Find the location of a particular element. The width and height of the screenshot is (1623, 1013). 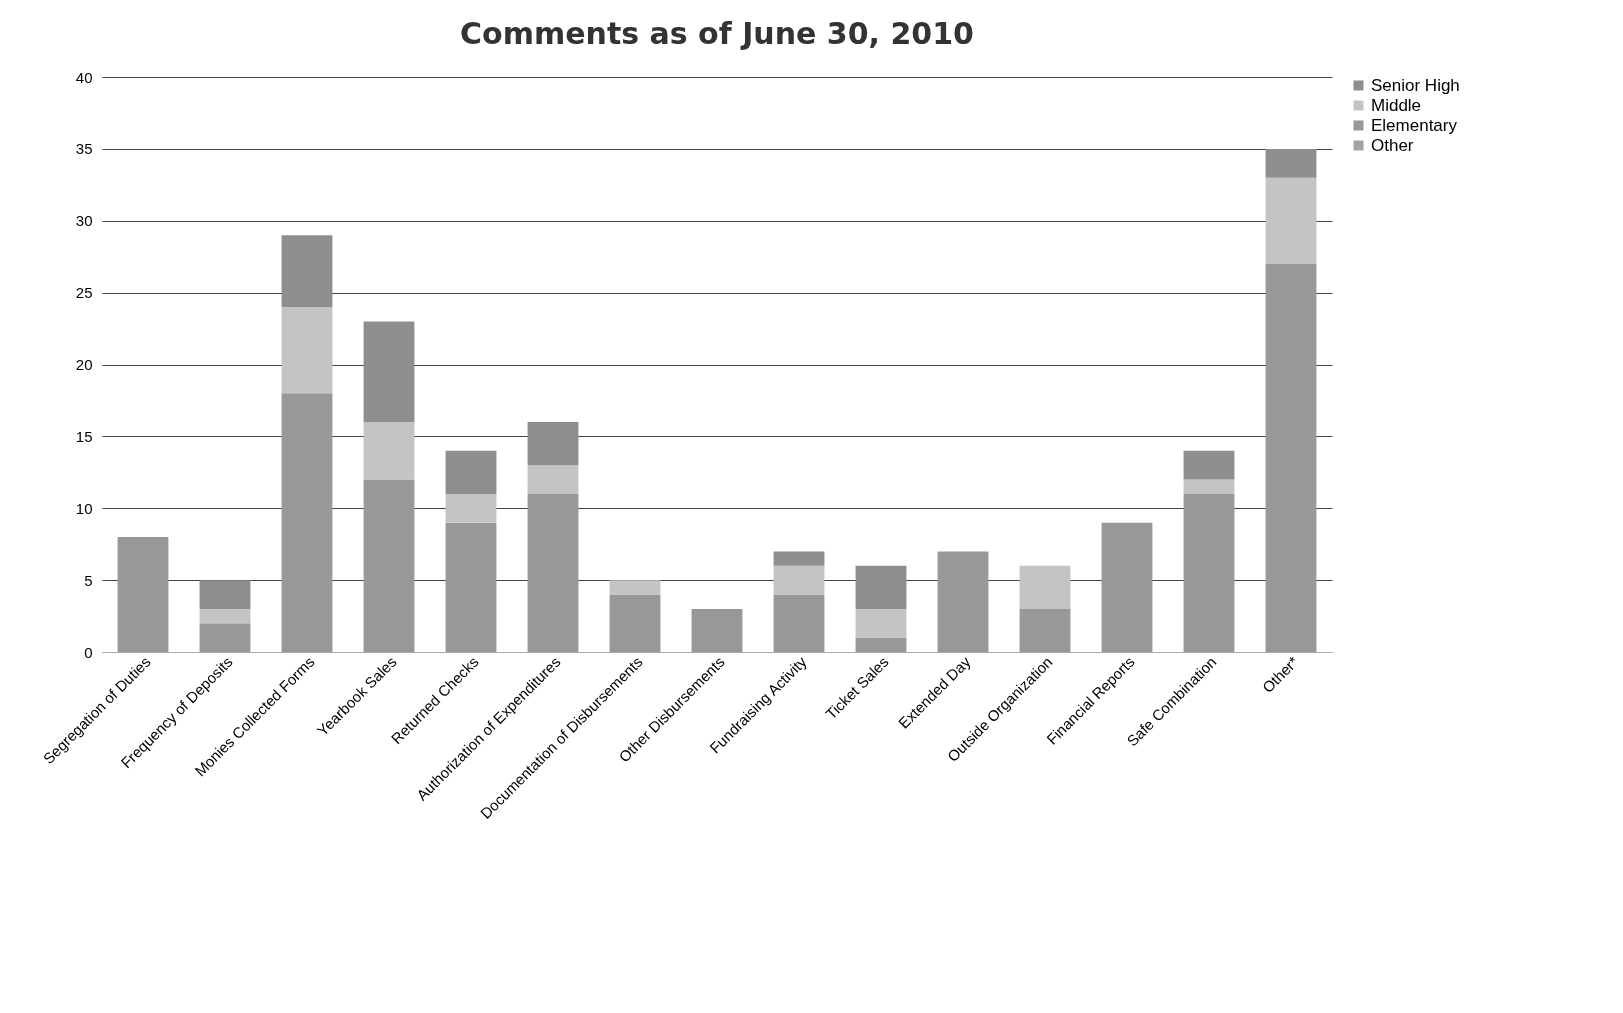

legend-label: Senior High is located at coordinates (1415, 85).